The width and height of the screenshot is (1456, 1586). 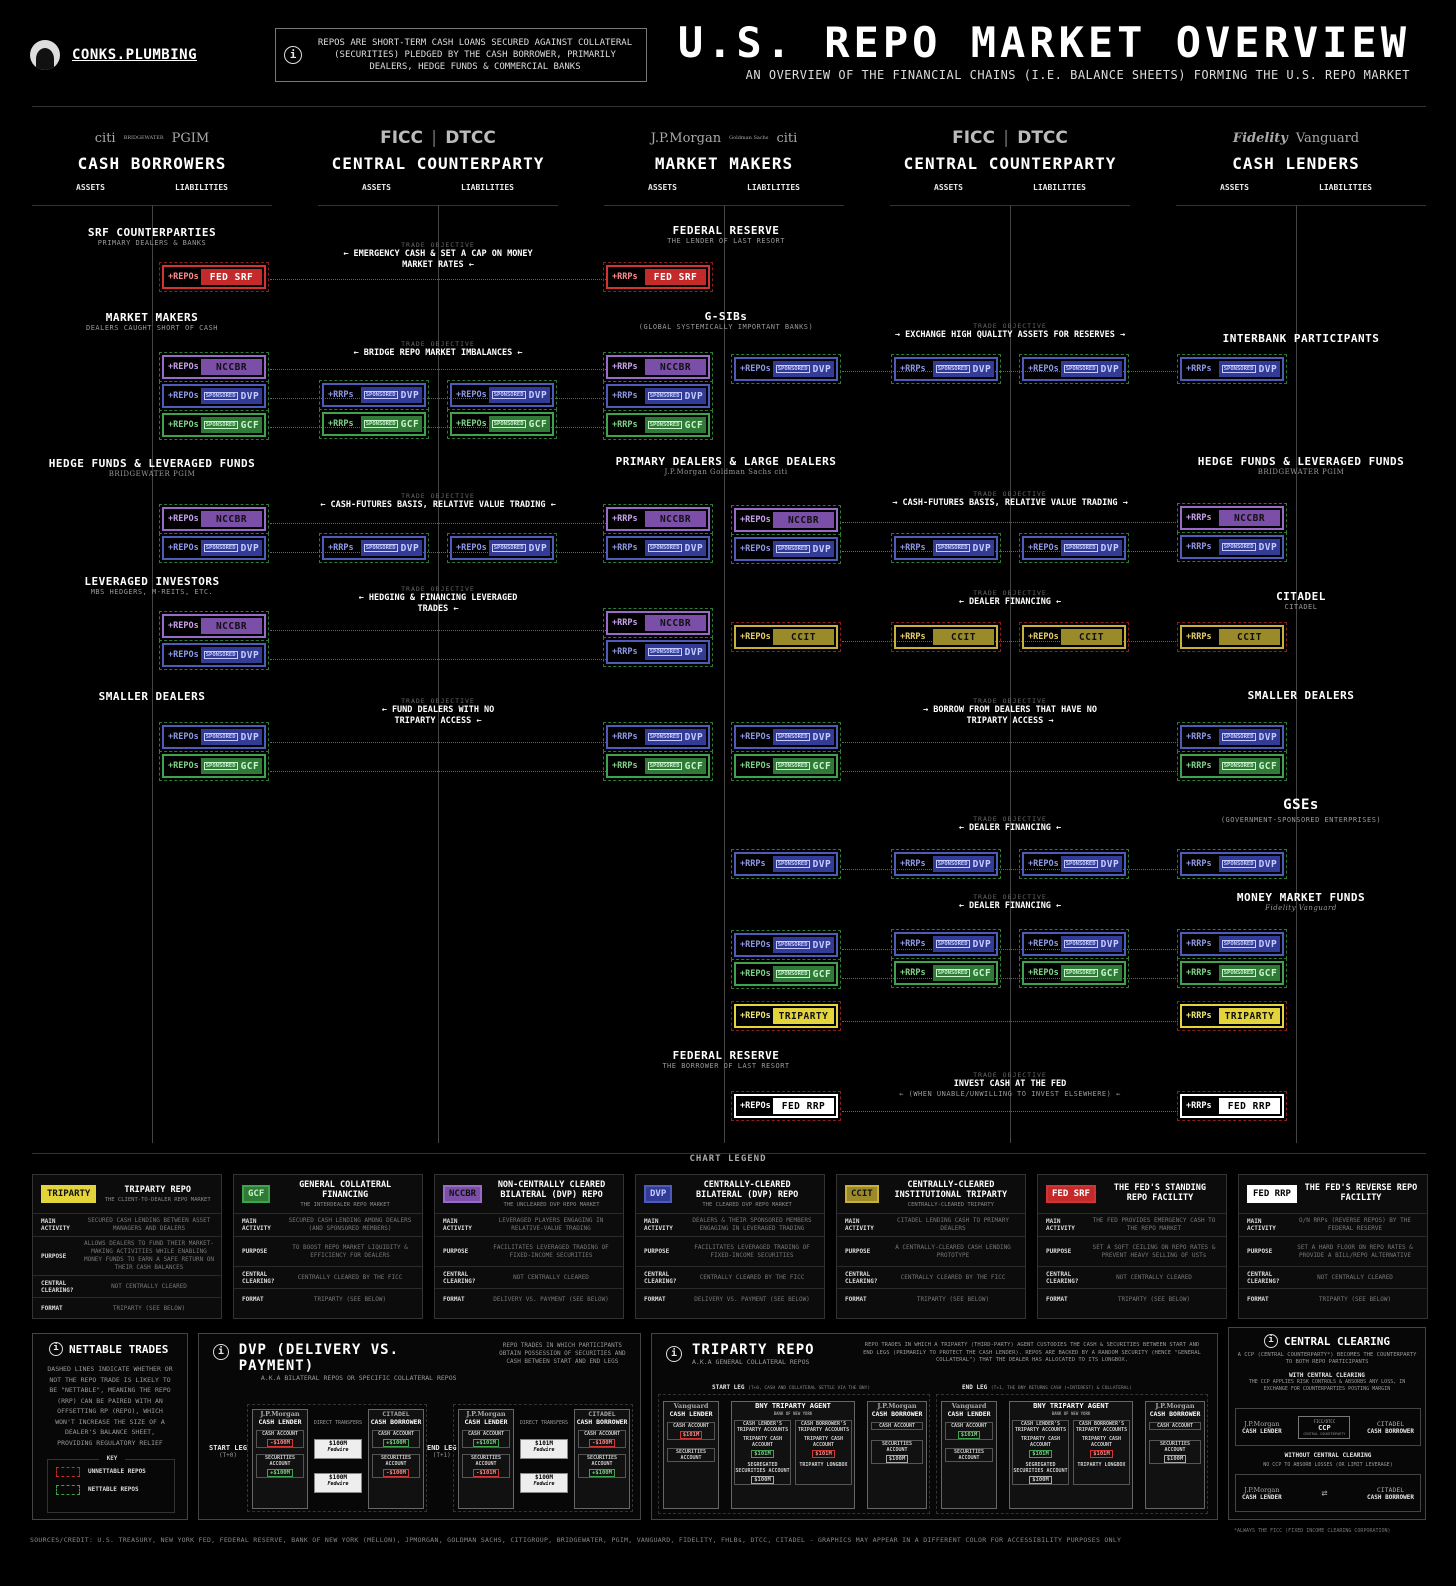 I want to click on fedwire-transfer: $101M Fedwire, so click(x=544, y=1449).